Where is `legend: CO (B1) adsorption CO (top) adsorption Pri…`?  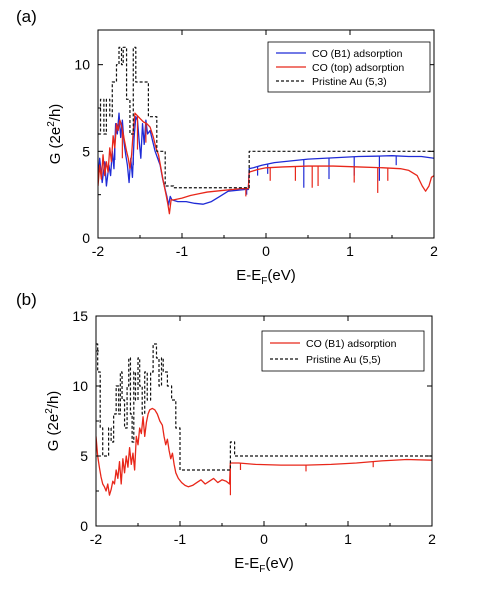 legend: CO (B1) adsorption CO (top) adsorption Pri… is located at coordinates (349, 67).